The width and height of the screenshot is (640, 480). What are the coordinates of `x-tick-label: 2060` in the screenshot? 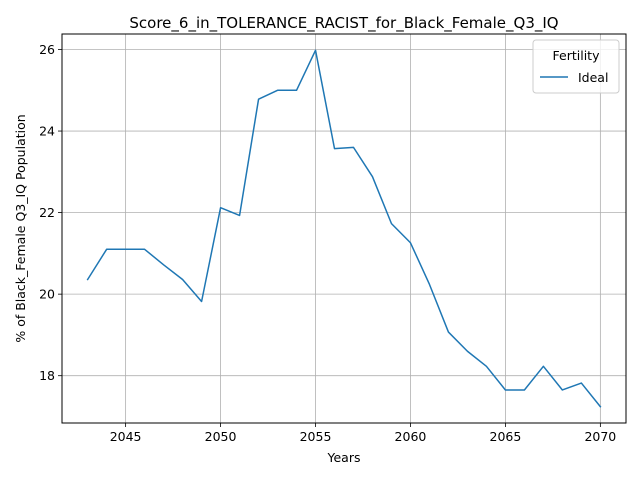 It's located at (411, 436).